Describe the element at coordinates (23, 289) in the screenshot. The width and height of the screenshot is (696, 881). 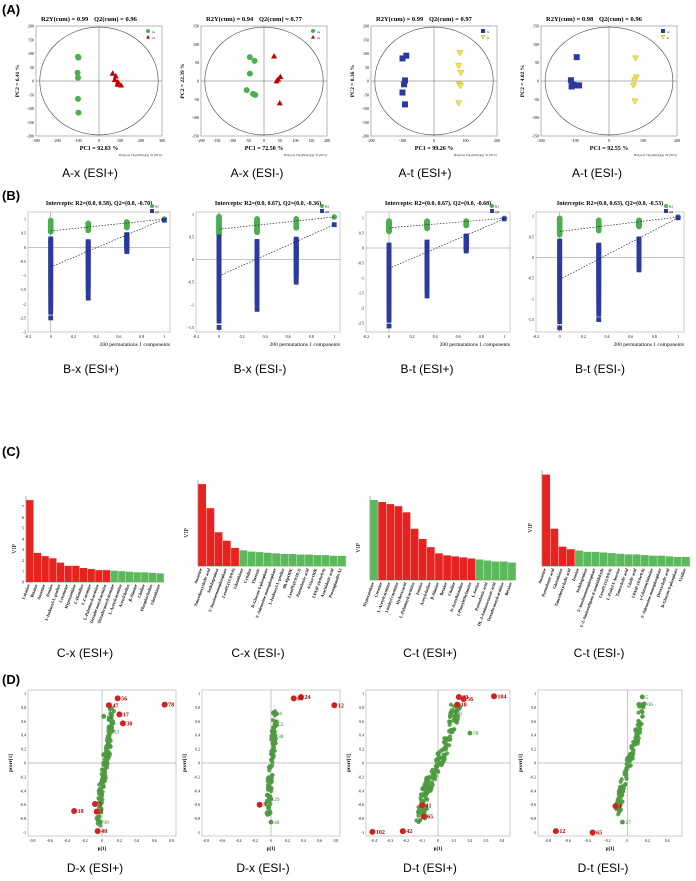
I see `y-tick-label: -1.5` at that location.